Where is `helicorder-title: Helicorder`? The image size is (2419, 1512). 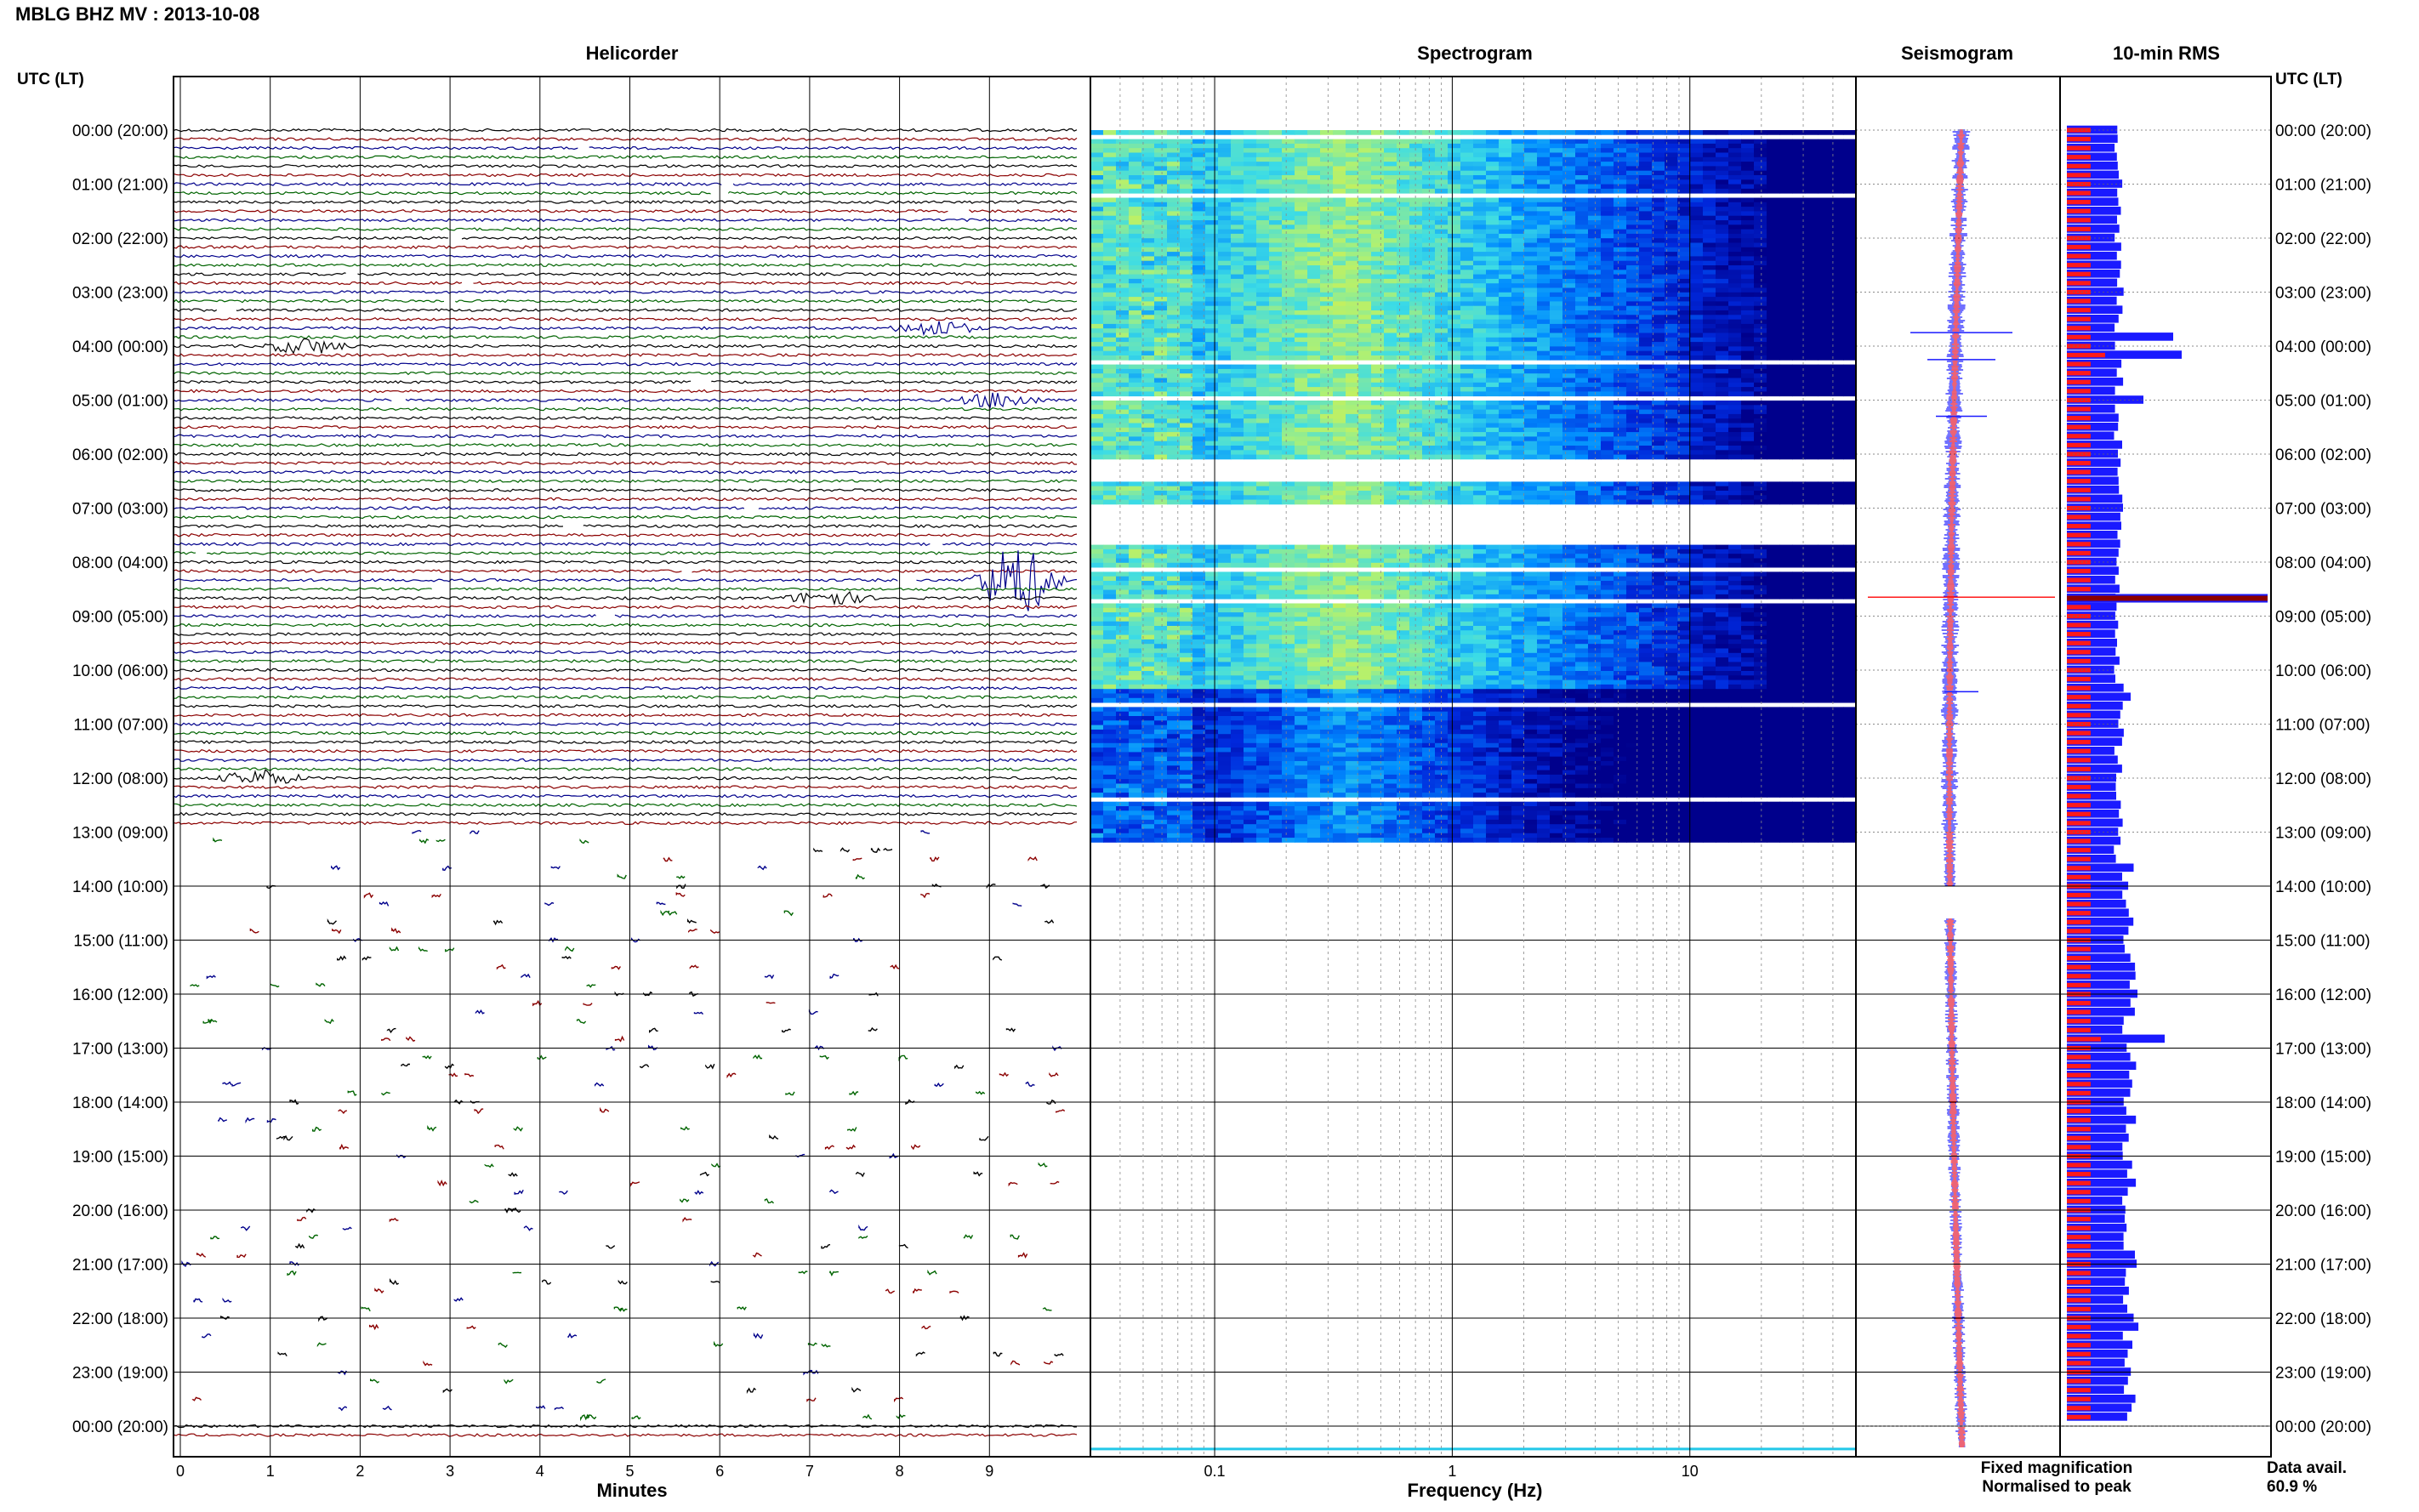
helicorder-title: Helicorder is located at coordinates (632, 53).